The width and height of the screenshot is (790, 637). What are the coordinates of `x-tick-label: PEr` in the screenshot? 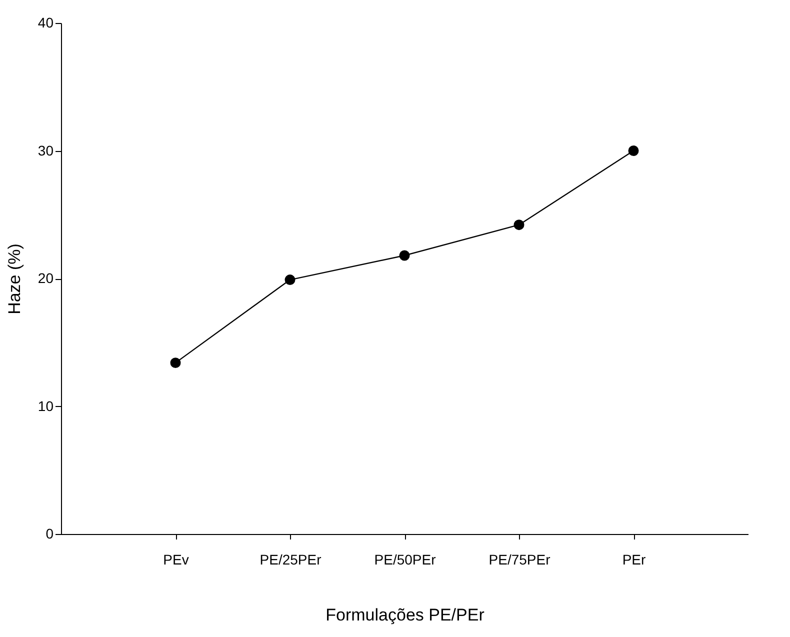 It's located at (634, 560).